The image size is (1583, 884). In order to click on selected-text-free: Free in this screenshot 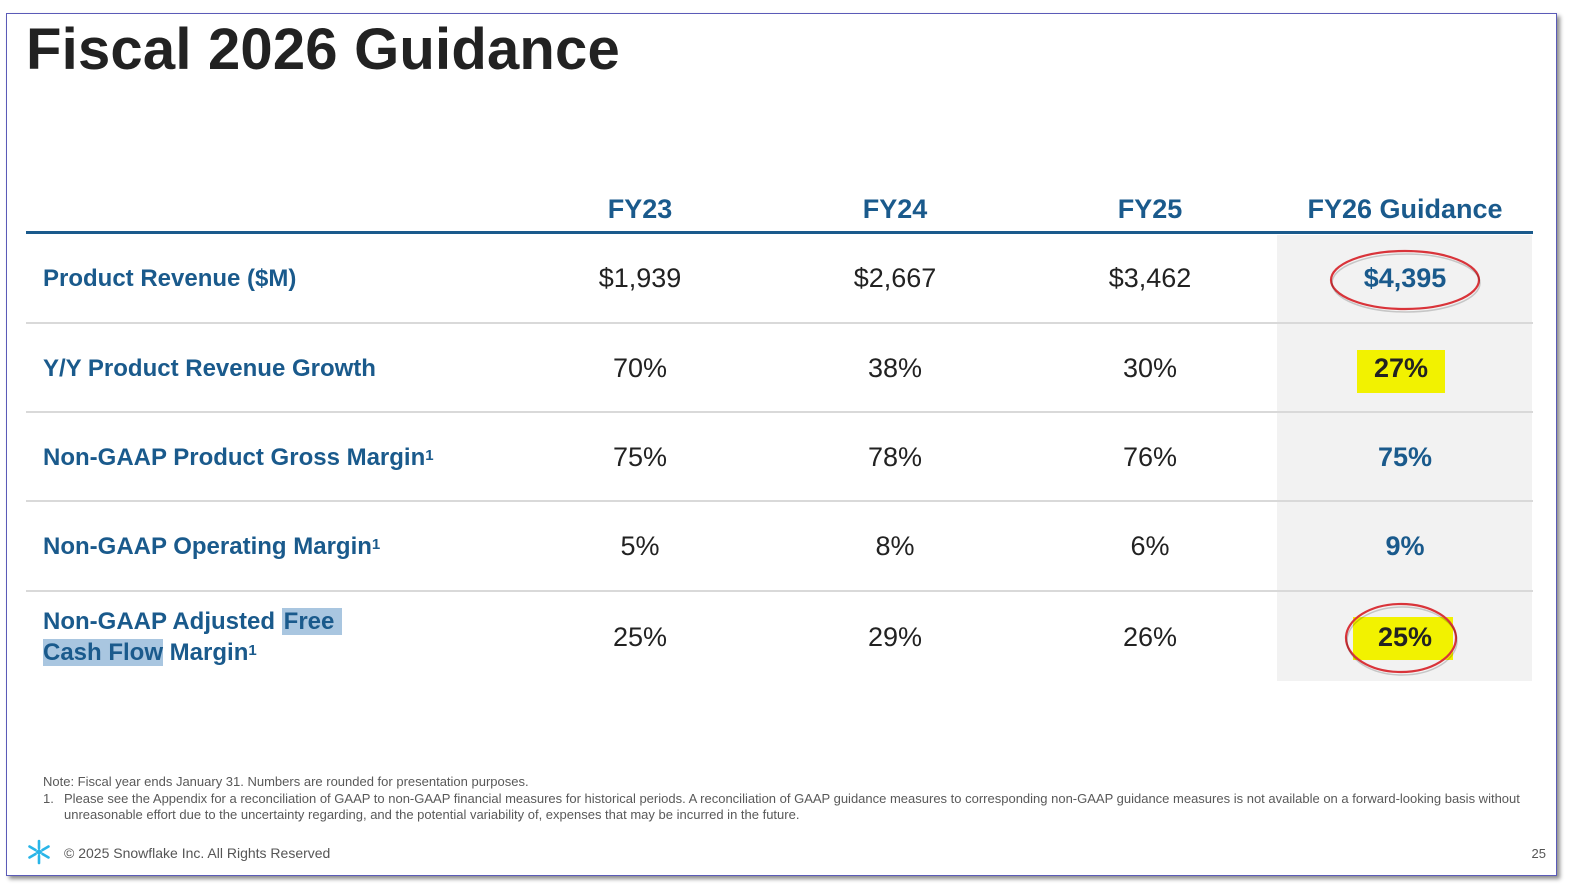, I will do `click(312, 621)`.